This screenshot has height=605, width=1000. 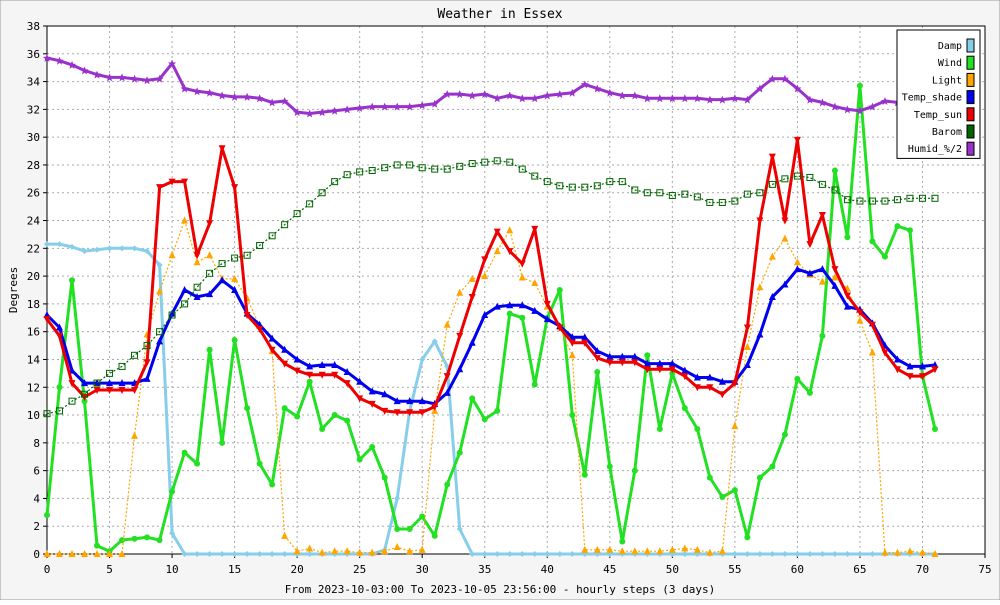 I want to click on x-tick-label: 55, so click(x=734, y=569).